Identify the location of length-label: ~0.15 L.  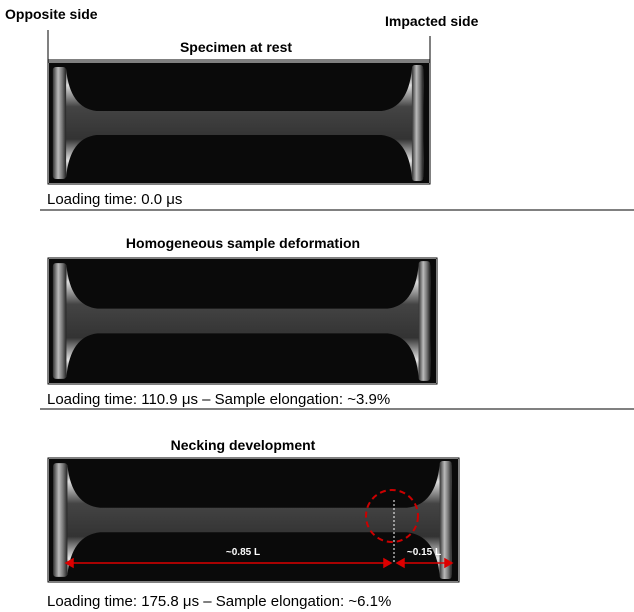
(424, 552).